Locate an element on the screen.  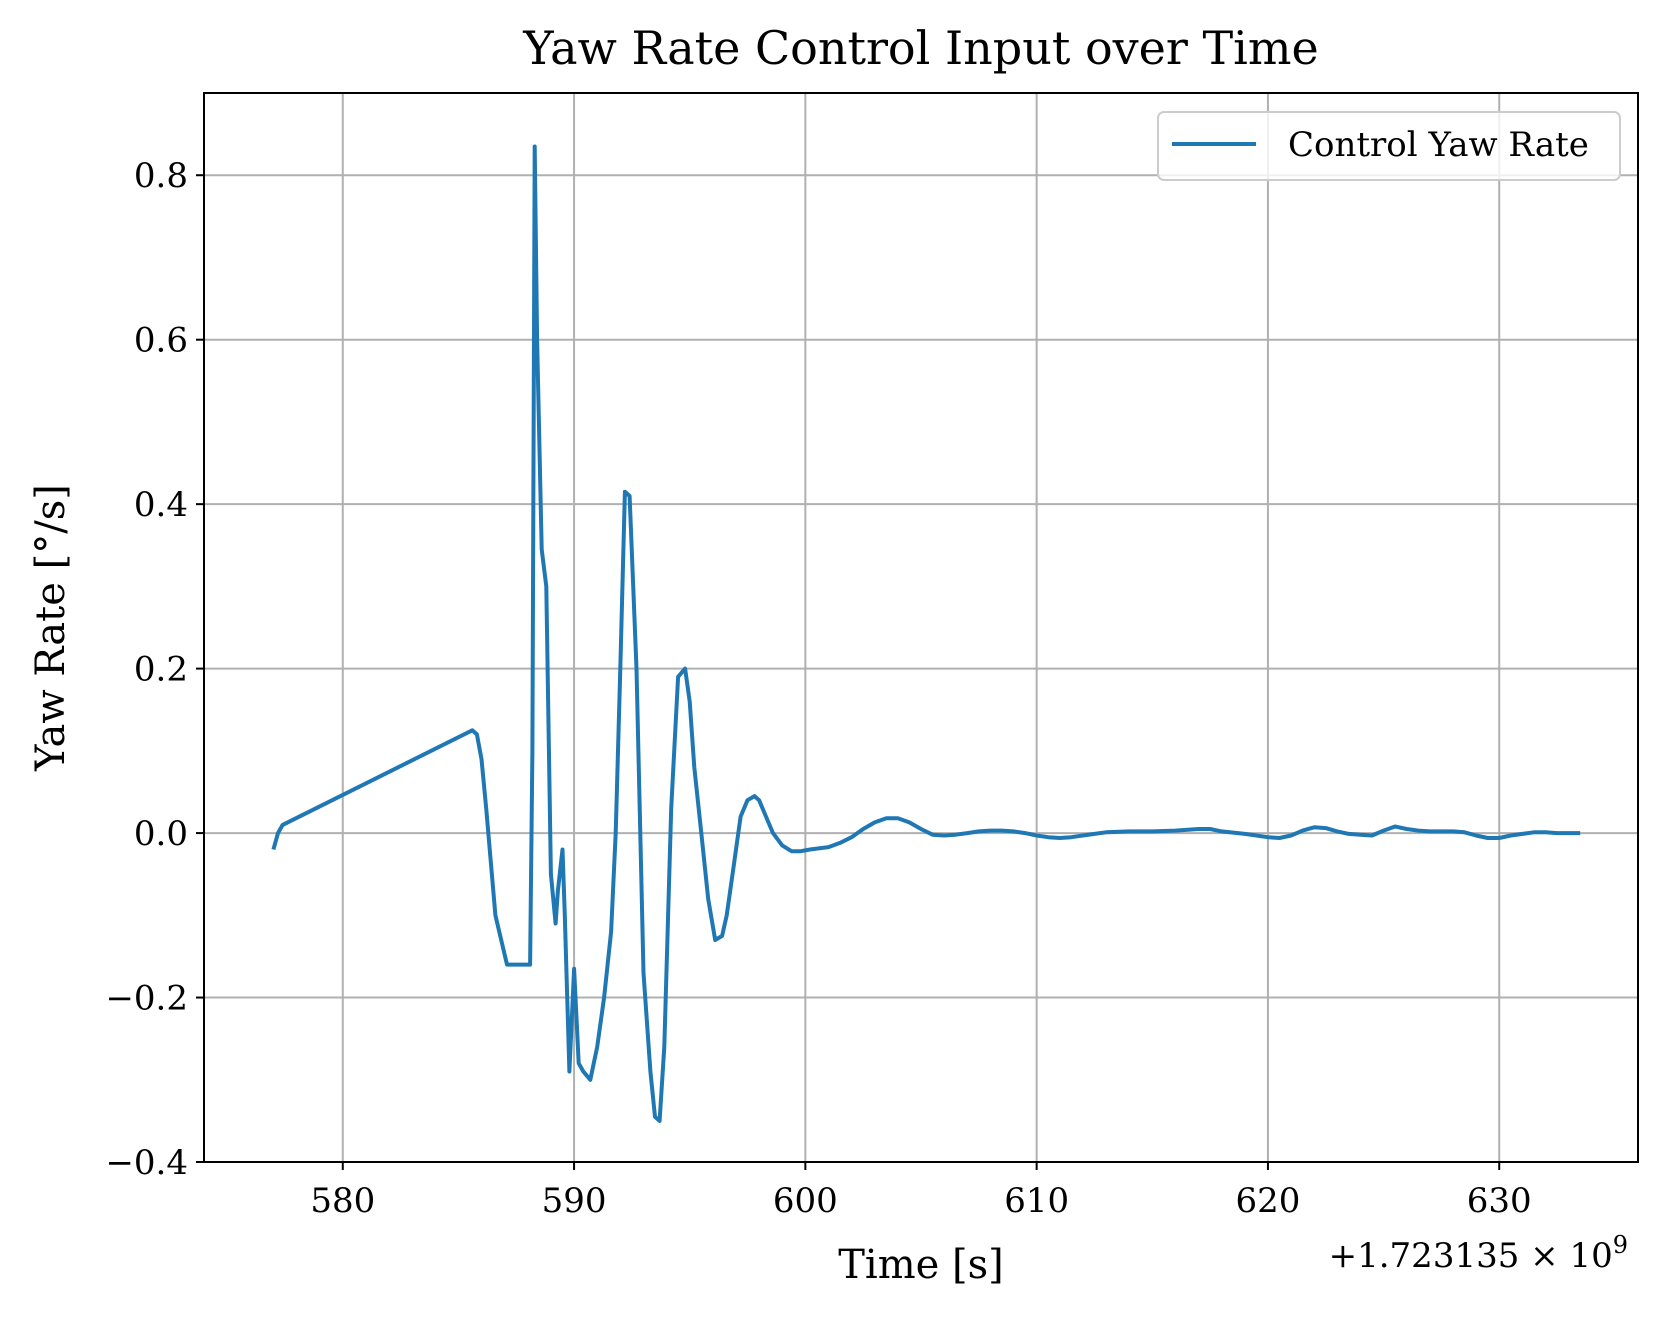
x-axis-offset-label: +1.723135 × 109 is located at coordinates (1478, 1253).